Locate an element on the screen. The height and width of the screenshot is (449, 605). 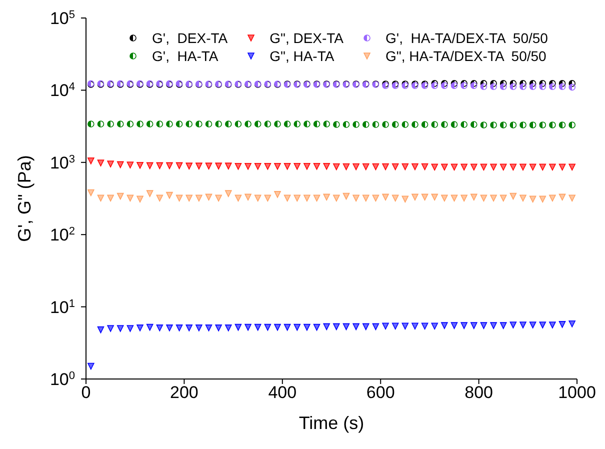
legend-label: G', DEX-TA is located at coordinates (190, 38).